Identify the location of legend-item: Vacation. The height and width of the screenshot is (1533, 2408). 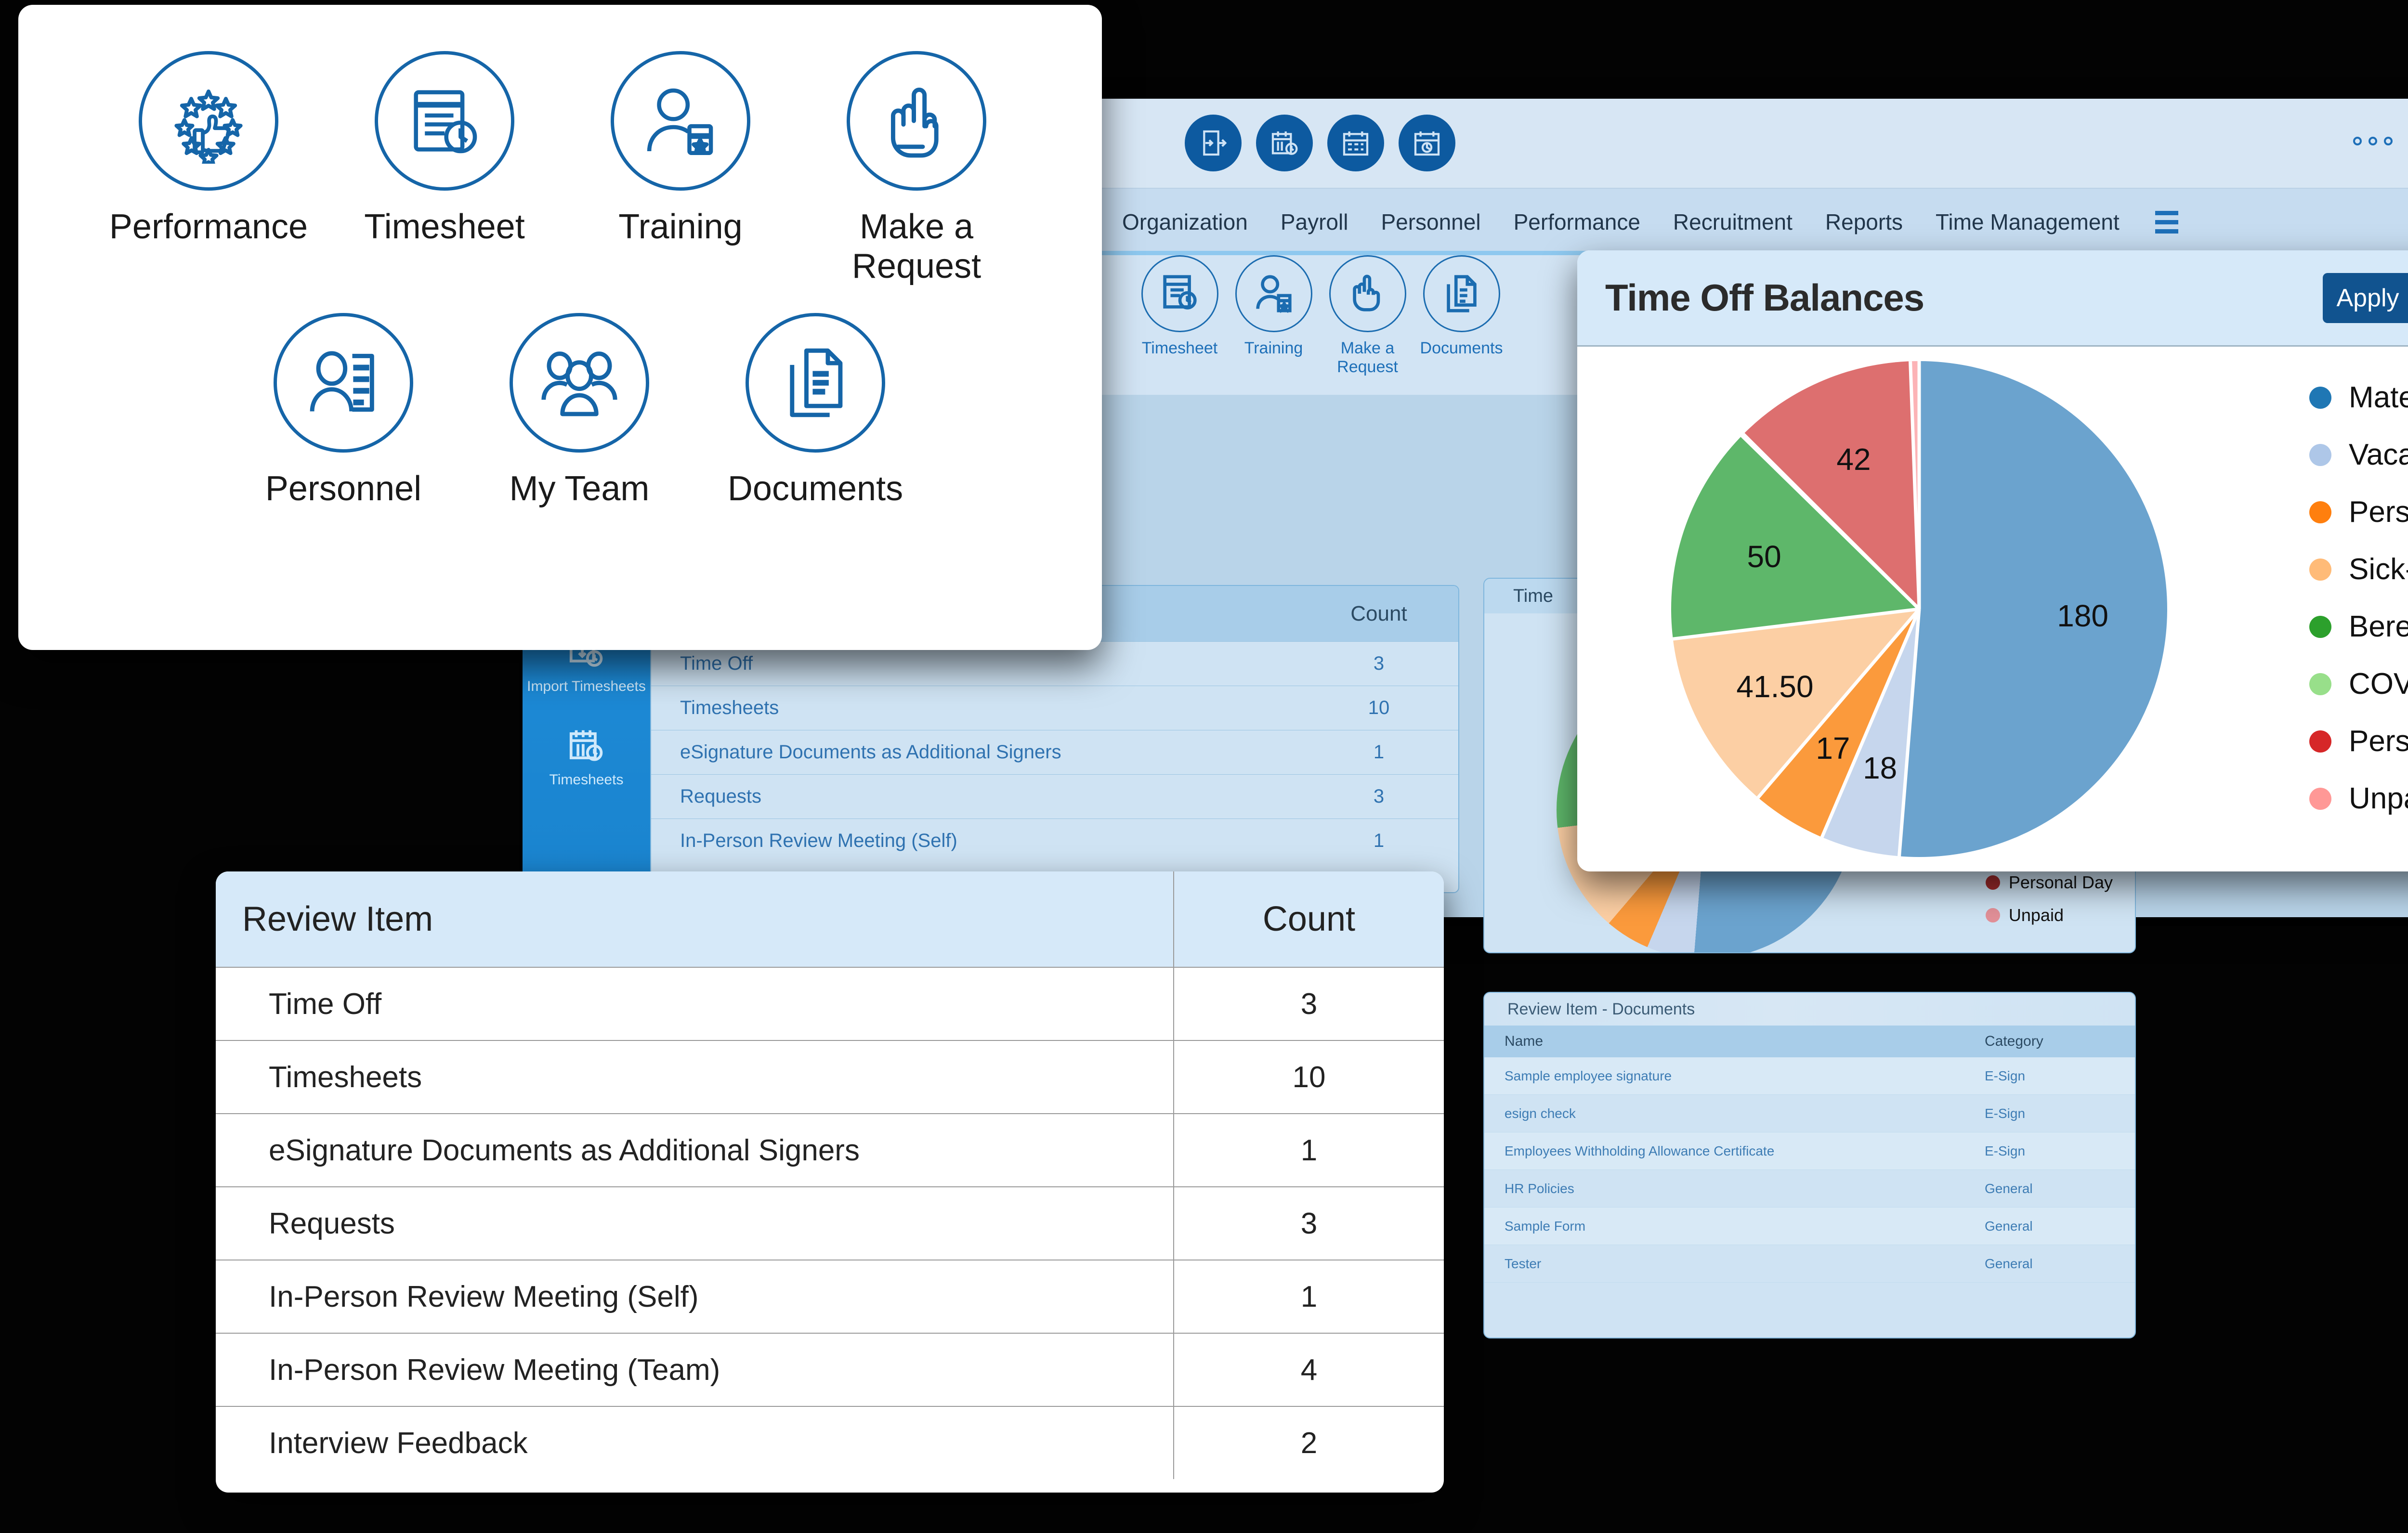
(2358, 455).